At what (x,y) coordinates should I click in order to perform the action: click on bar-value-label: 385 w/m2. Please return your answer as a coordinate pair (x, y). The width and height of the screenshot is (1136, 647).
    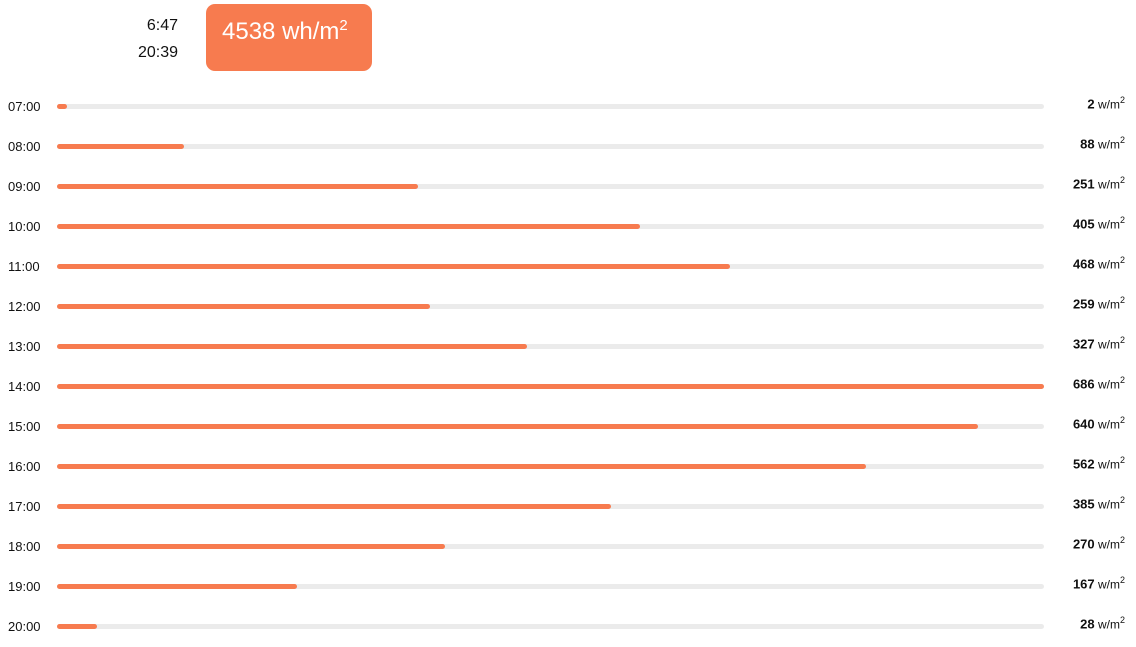
    Looking at the image, I should click on (1099, 502).